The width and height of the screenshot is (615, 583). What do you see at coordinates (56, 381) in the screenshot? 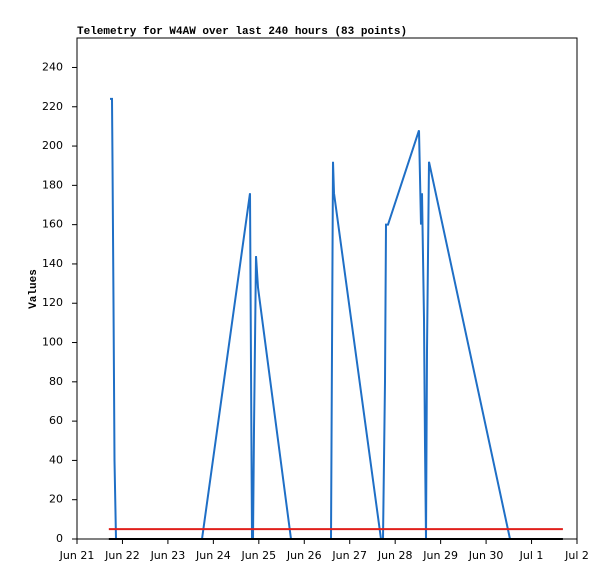
I see `y-tick-label: 80` at bounding box center [56, 381].